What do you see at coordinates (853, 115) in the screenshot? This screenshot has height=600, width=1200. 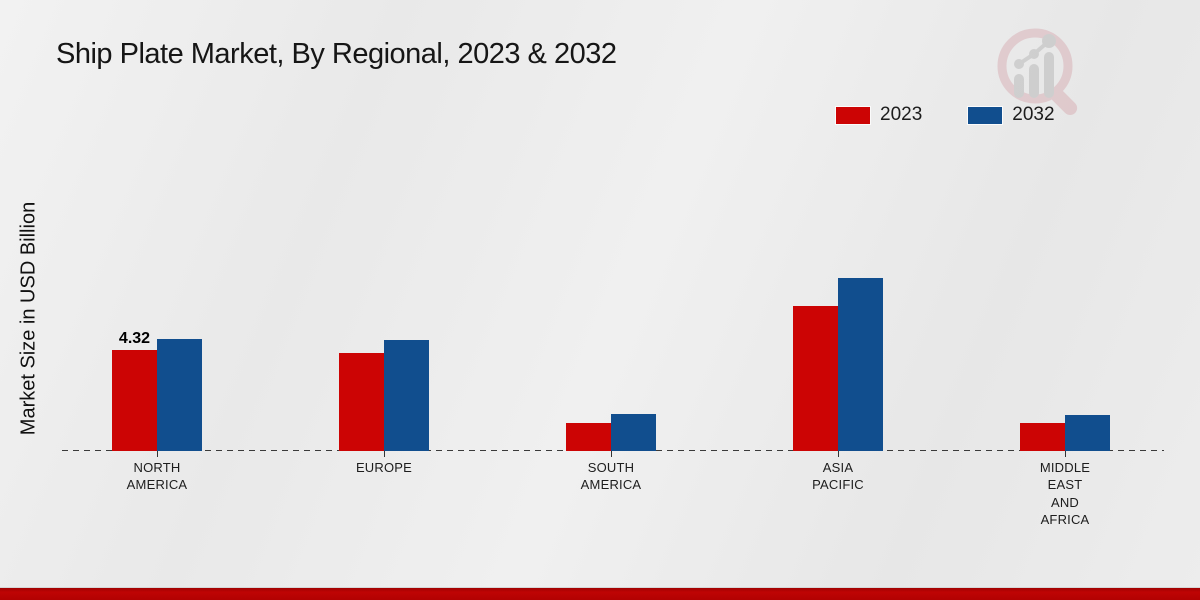 I see `legend-swatch-2023` at bounding box center [853, 115].